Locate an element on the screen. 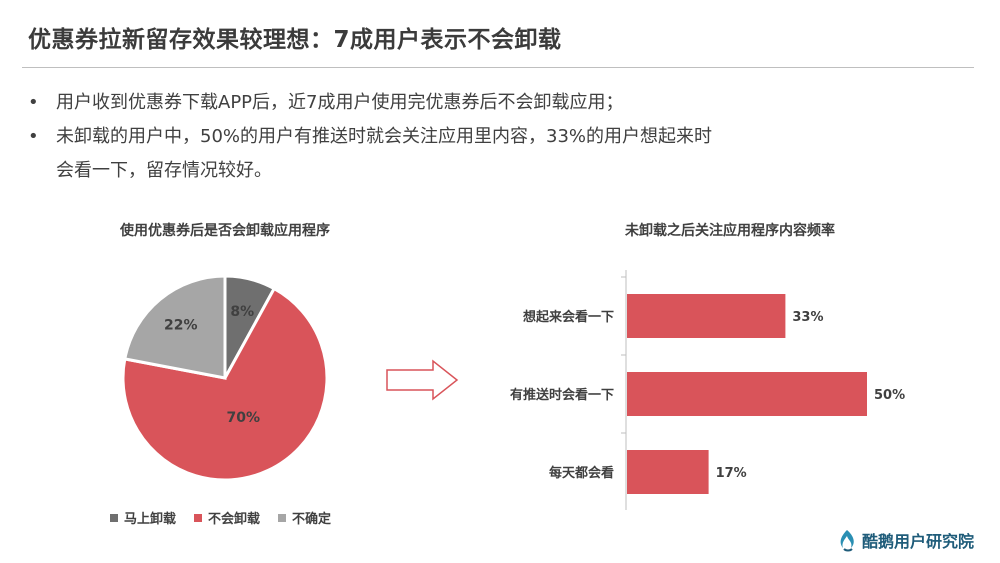 The image size is (1000, 563). bar-data-label: 33% is located at coordinates (807, 317).